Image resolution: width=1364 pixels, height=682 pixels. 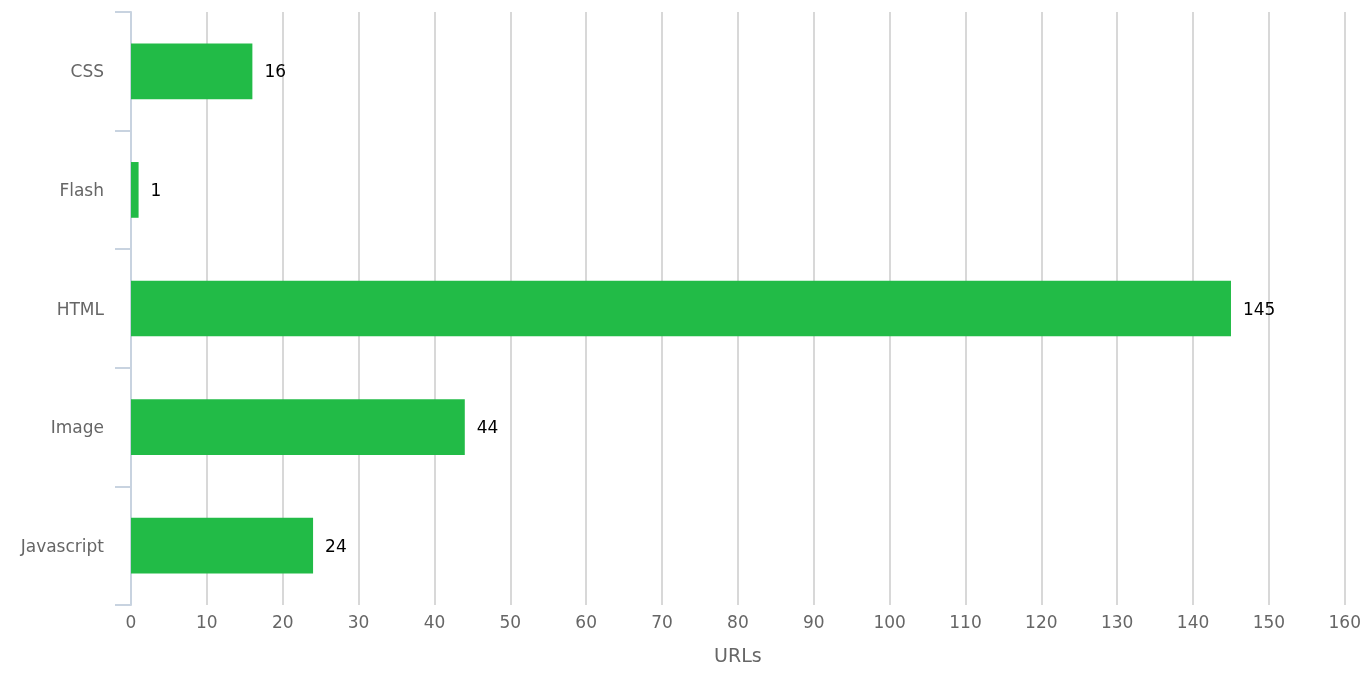 I want to click on y-tick-label: HTML, so click(x=80, y=308).